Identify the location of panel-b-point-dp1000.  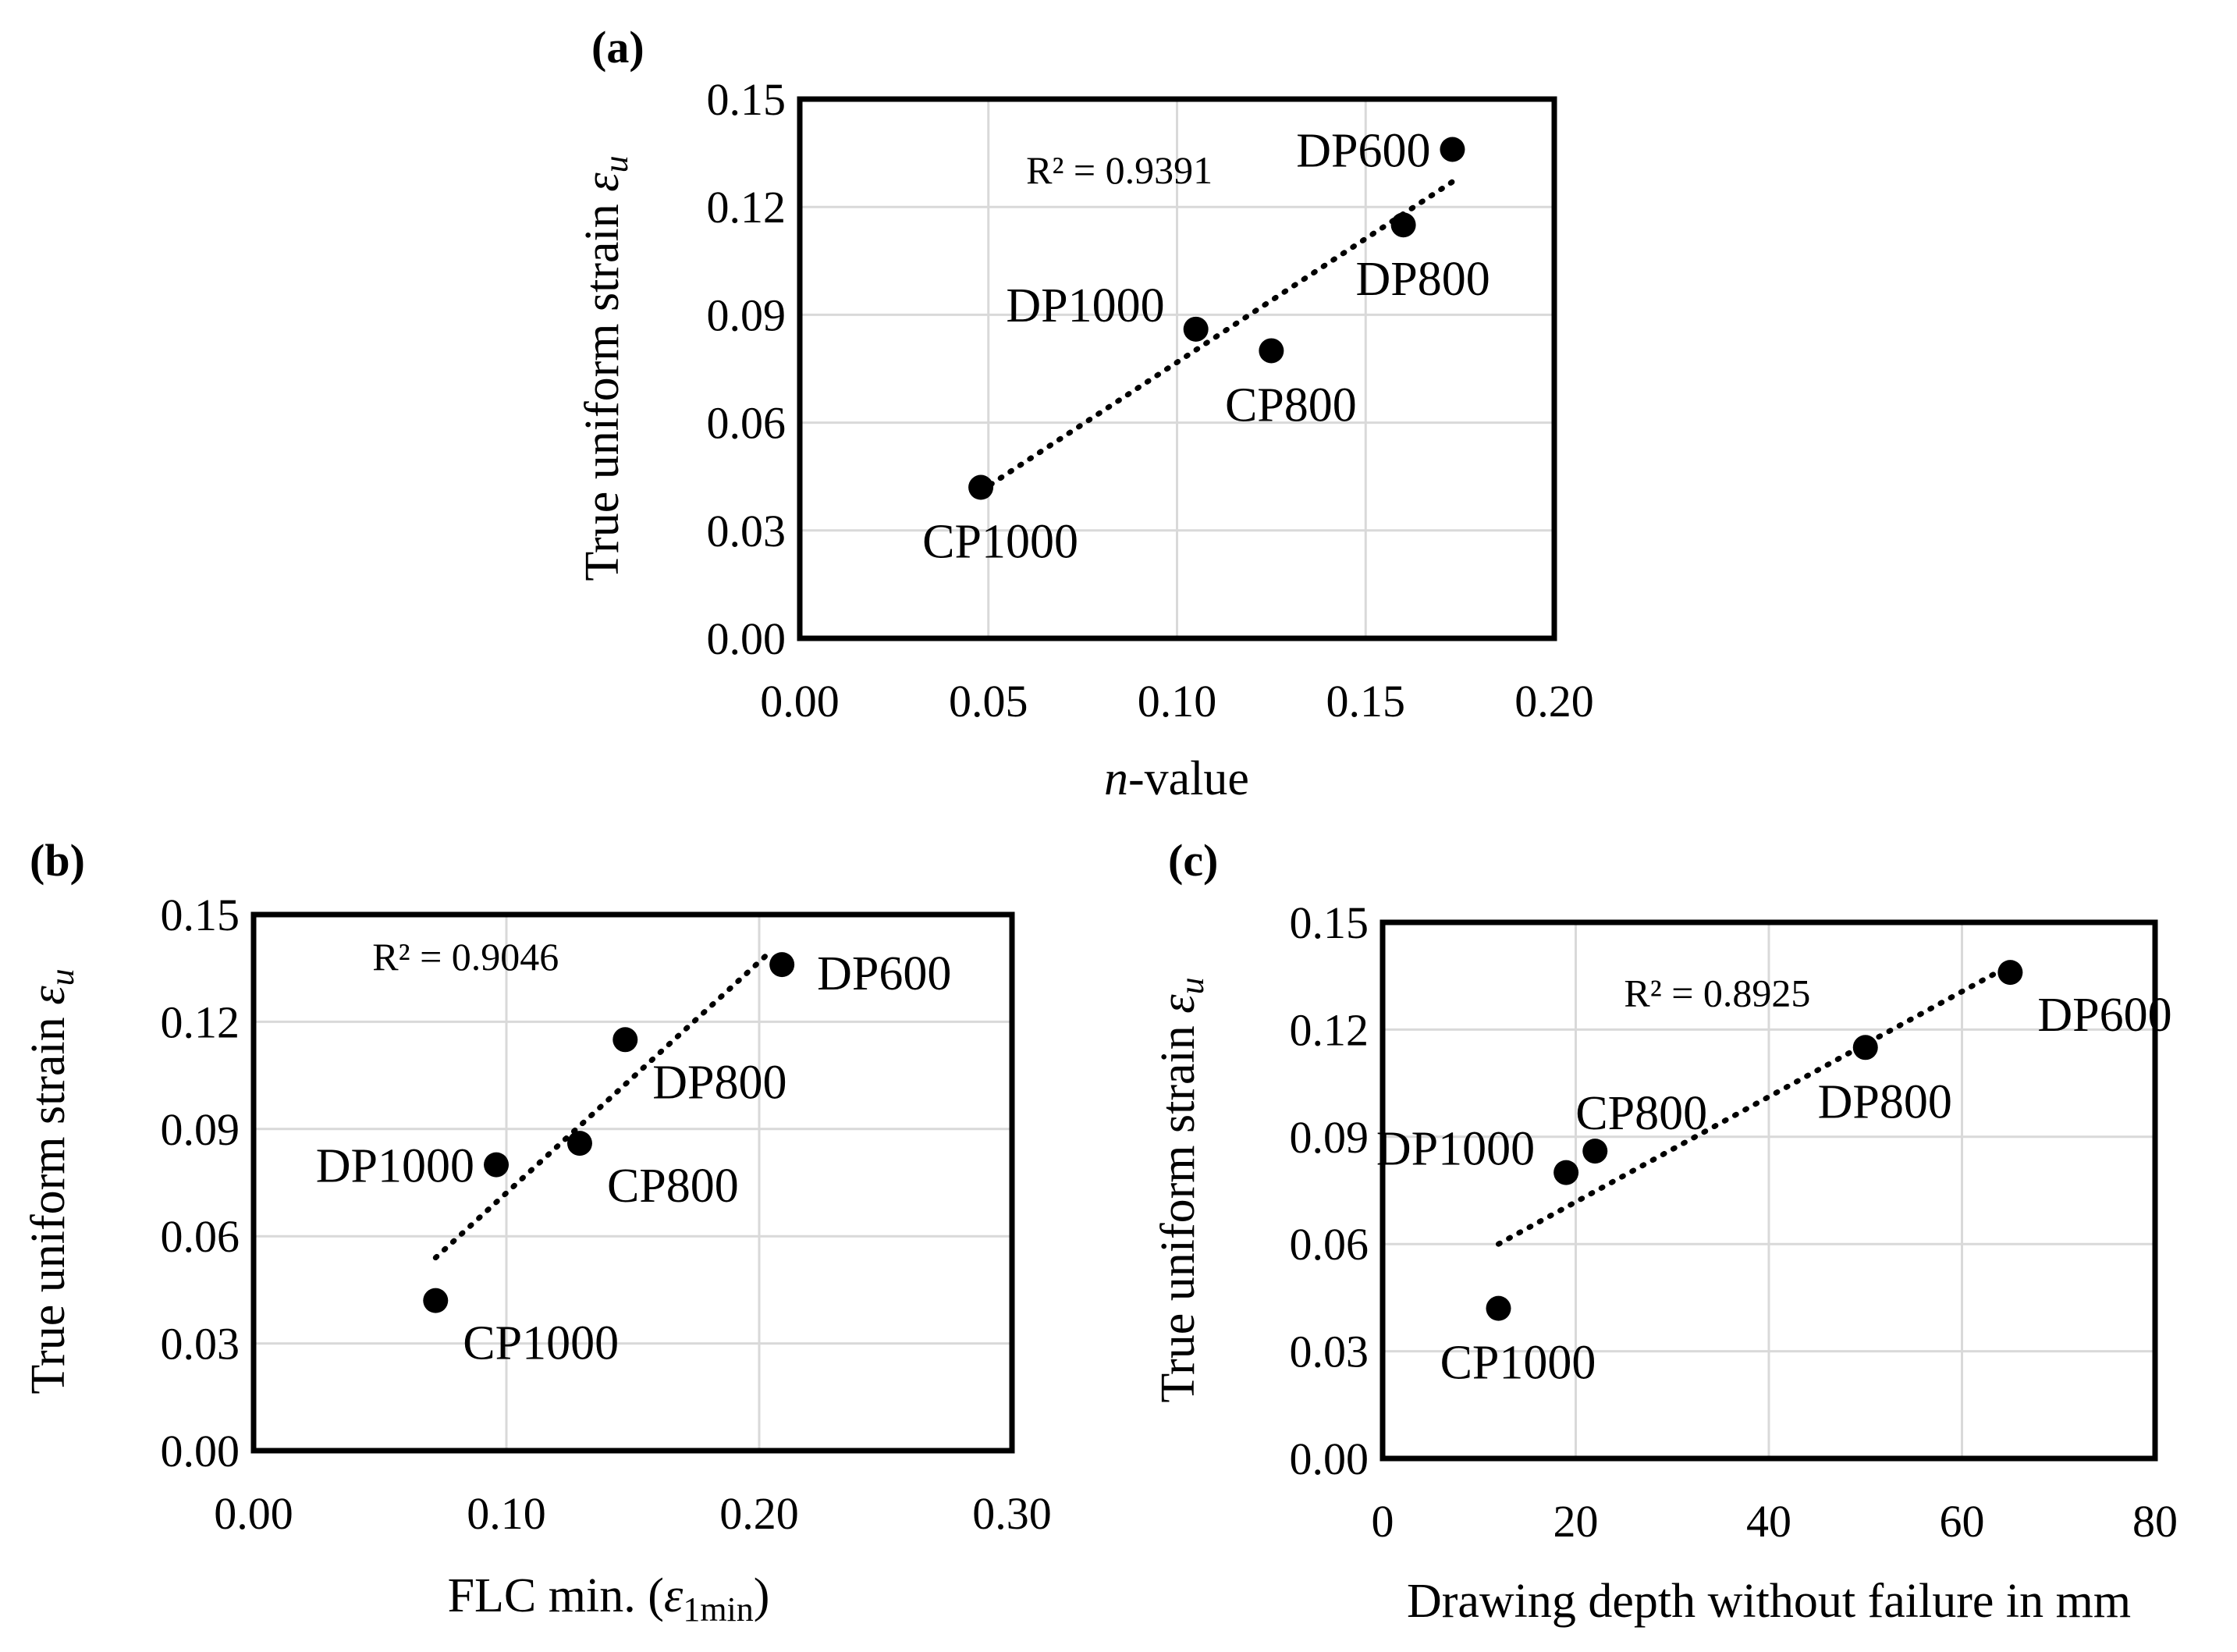
(497, 1165).